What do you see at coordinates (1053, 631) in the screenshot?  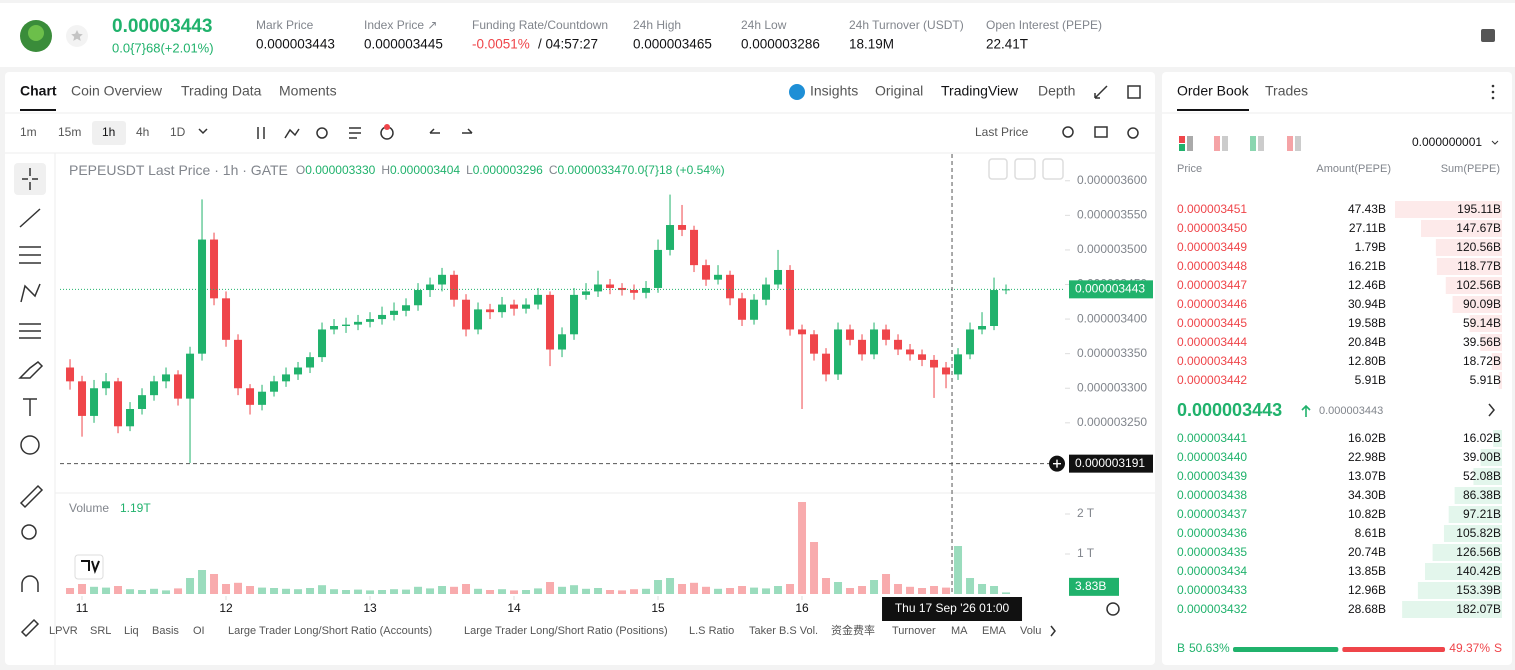 I see `more-indicators` at bounding box center [1053, 631].